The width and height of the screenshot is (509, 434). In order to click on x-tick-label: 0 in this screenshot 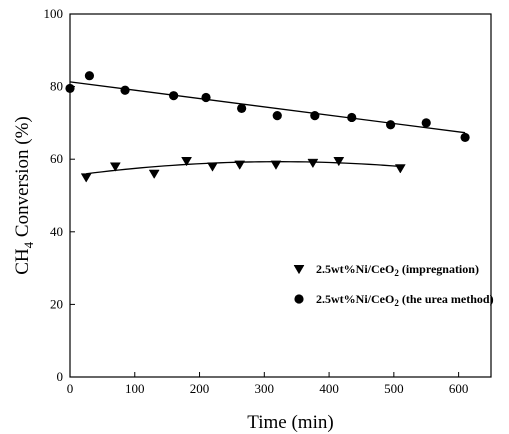, I will do `click(70, 388)`.